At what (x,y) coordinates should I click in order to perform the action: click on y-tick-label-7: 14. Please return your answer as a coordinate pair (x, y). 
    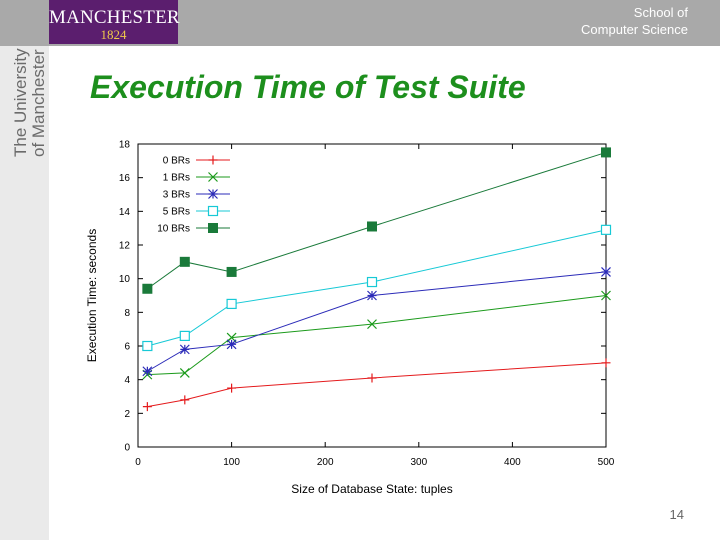
    Looking at the image, I should click on (125, 212).